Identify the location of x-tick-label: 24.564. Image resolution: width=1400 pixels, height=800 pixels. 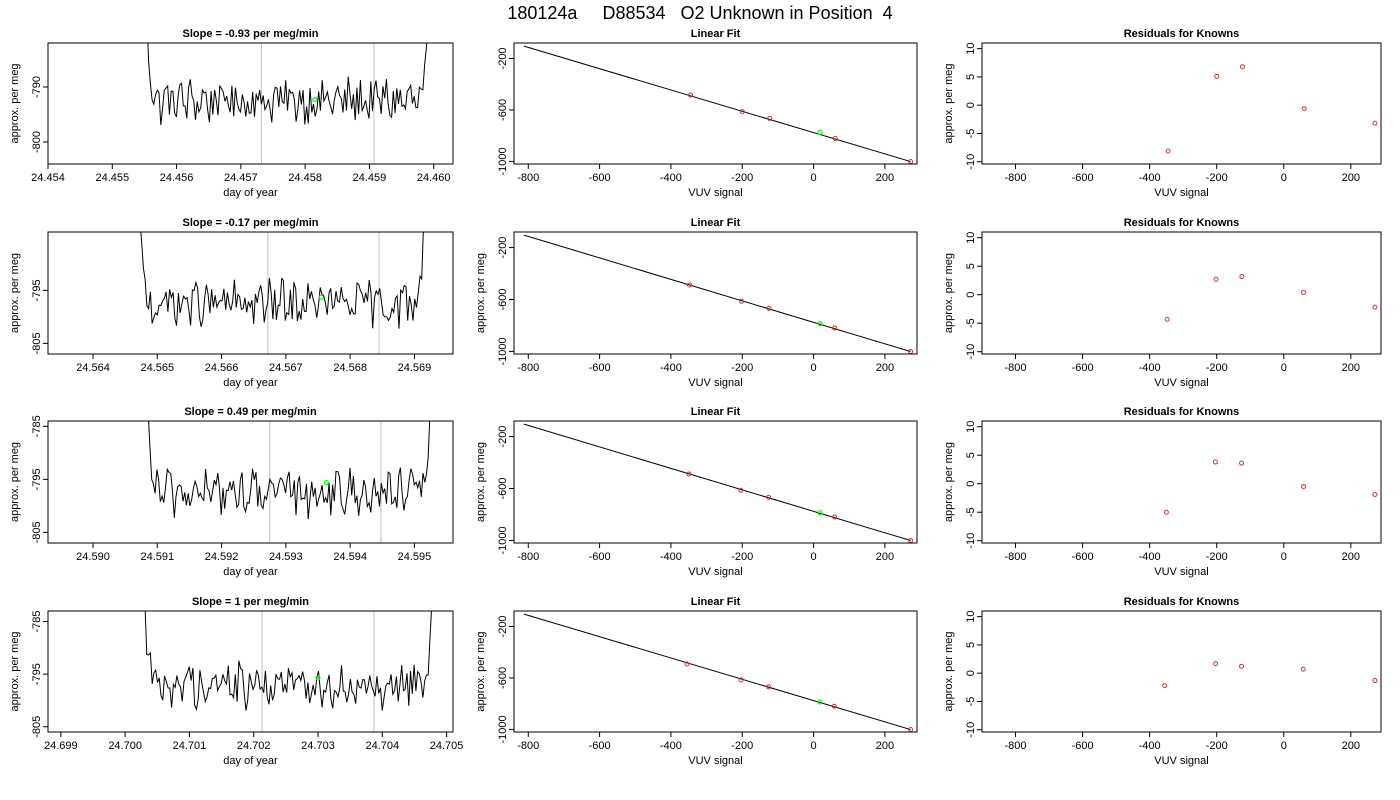
(93, 368).